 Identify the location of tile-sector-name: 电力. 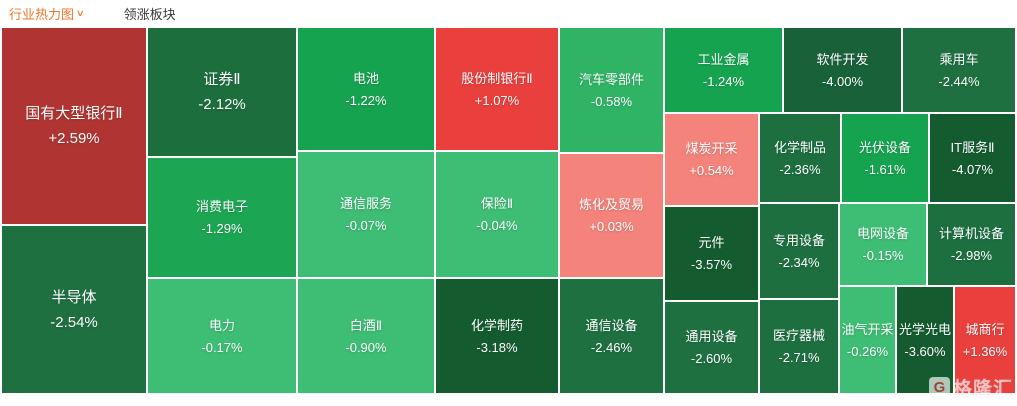
(221, 325).